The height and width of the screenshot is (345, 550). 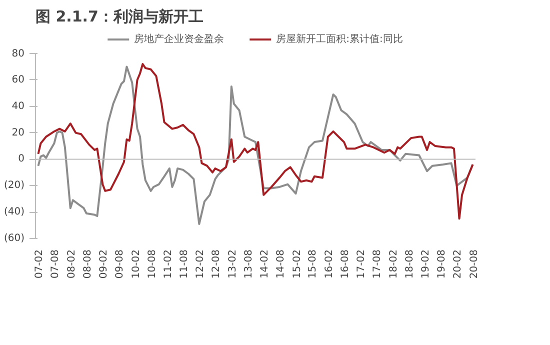 I want to click on legend-label: 房屋新开工面积:累计值:同比, so click(x=339, y=39).